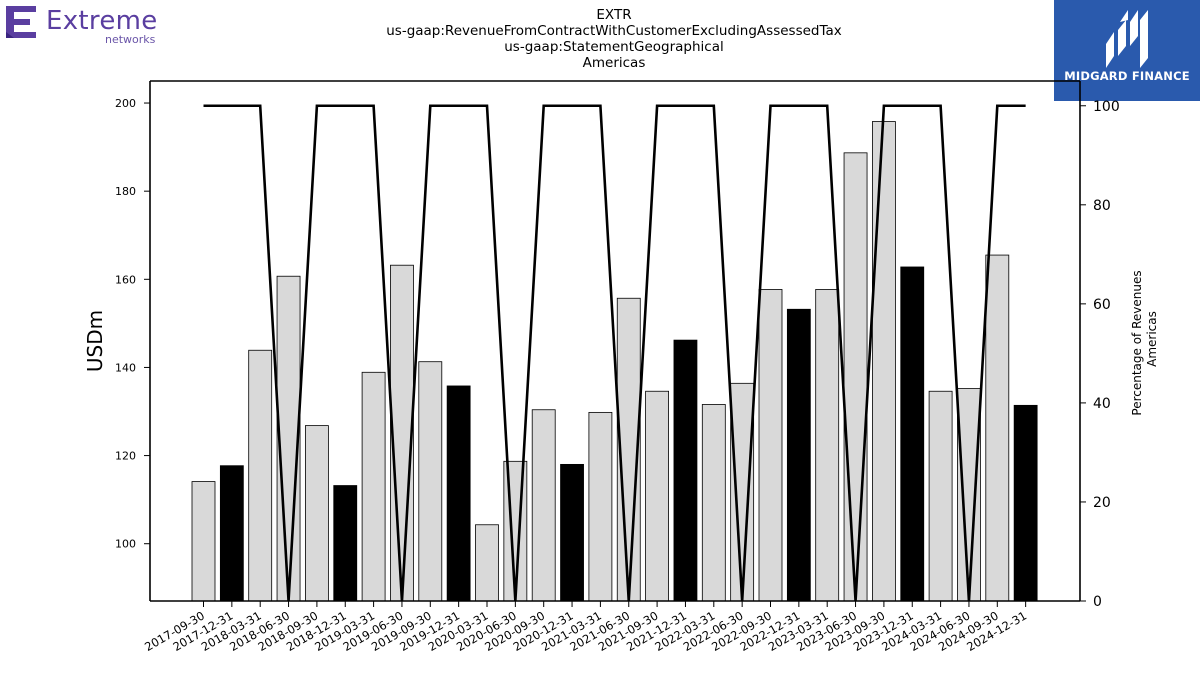  Describe the element at coordinates (1102, 404) in the screenshot. I see `y2-tick-label: 40` at that location.